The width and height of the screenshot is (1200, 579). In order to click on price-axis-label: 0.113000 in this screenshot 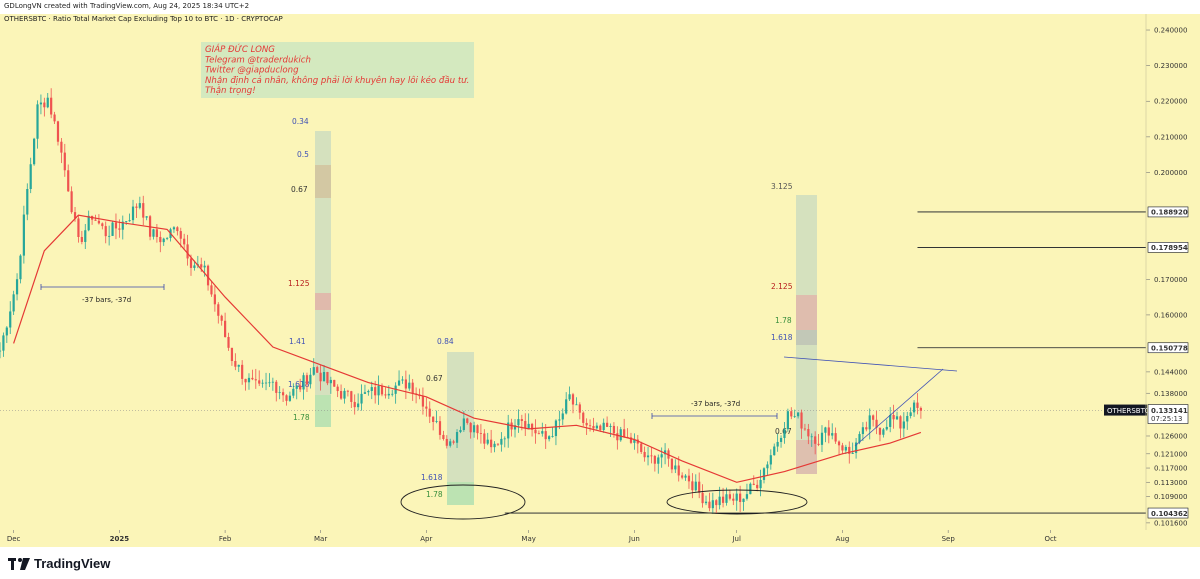, I will do `click(1170, 483)`.